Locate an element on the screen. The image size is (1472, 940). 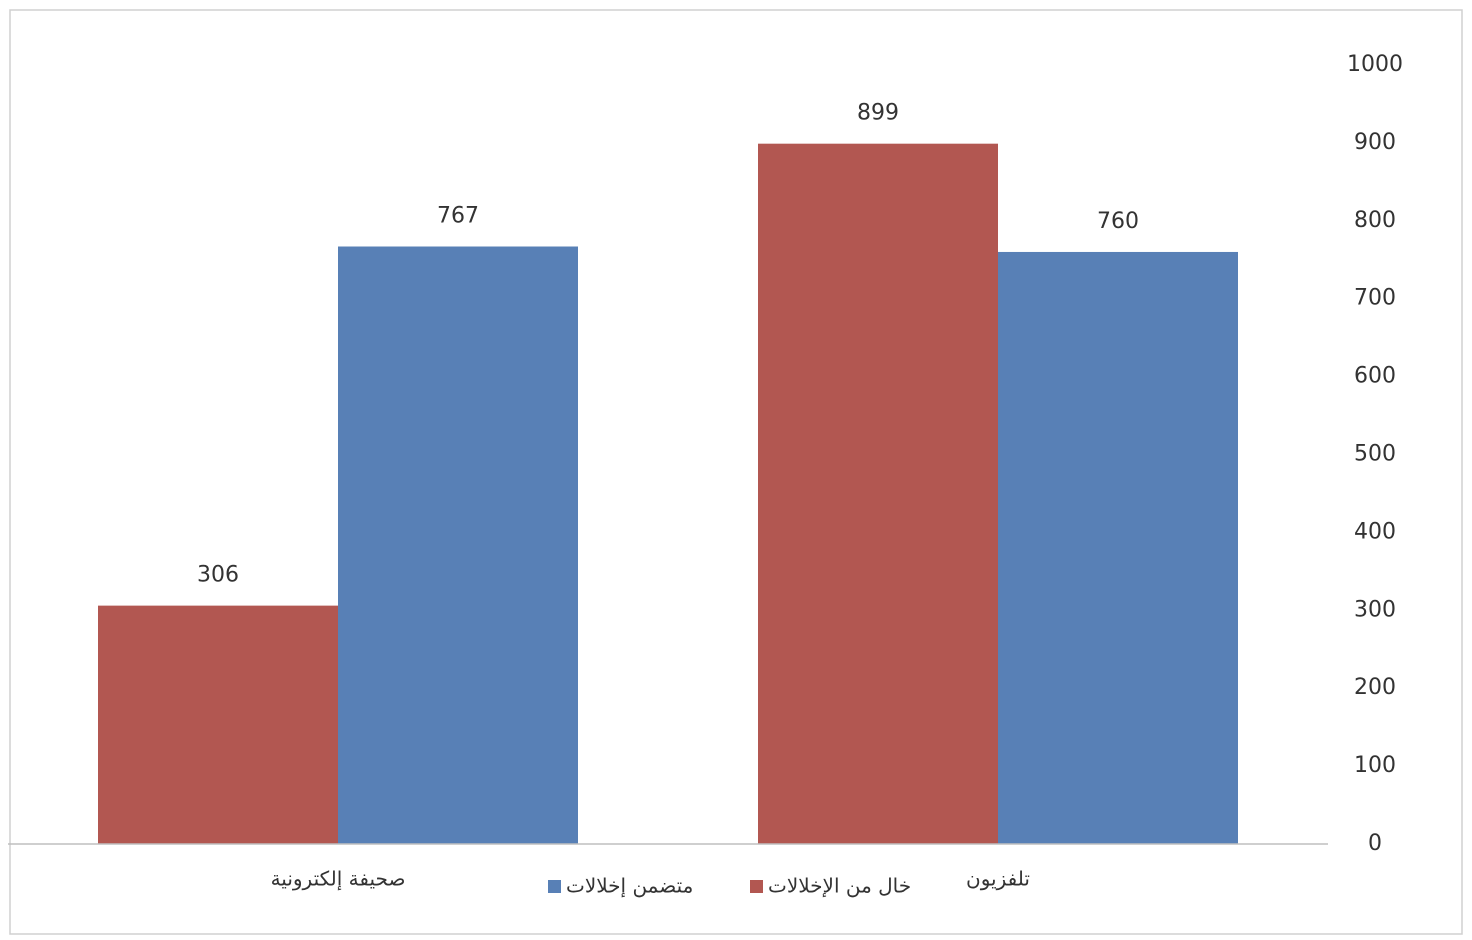
y-tick-label: 900 is located at coordinates (1375, 142).